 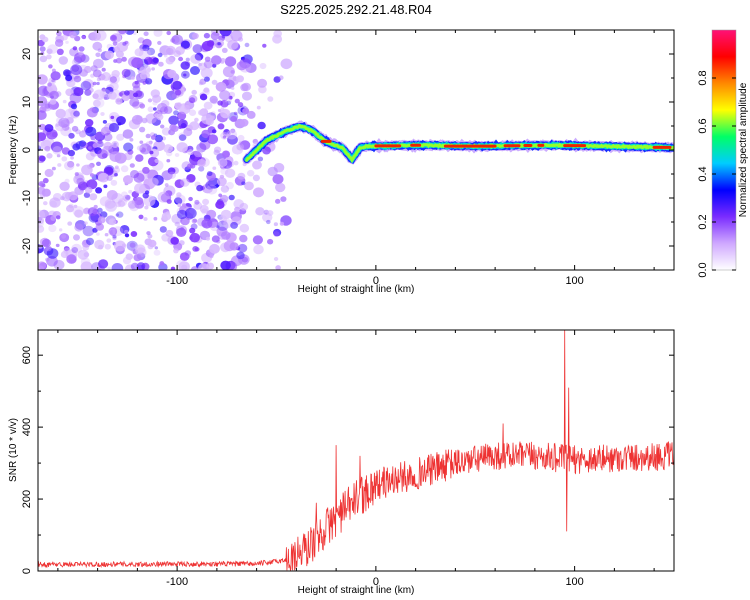 I want to click on top-y-tick-label: 10, so click(x=27, y=102).